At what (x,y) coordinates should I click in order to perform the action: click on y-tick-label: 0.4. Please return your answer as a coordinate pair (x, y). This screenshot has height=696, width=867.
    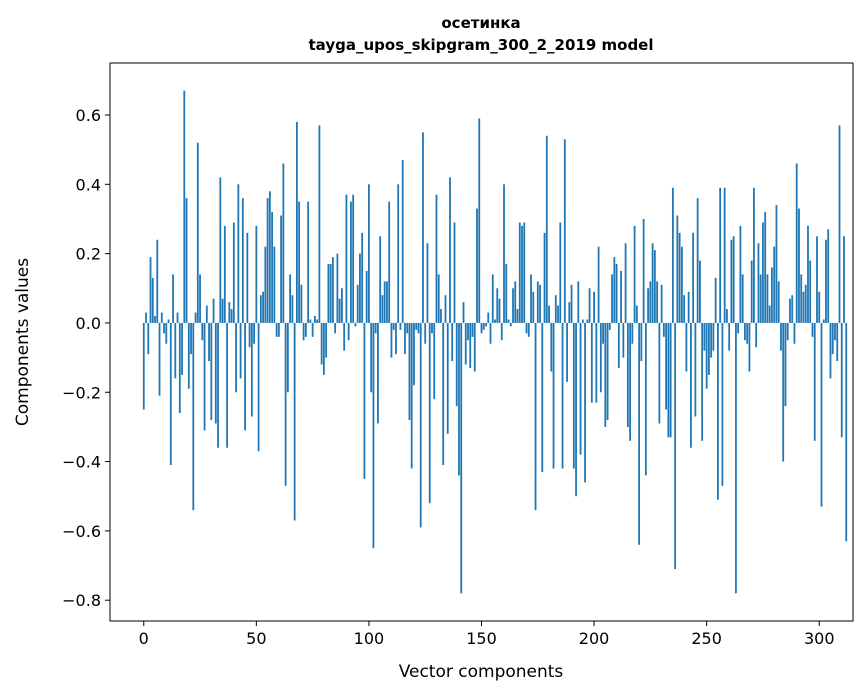
    Looking at the image, I should click on (88, 184).